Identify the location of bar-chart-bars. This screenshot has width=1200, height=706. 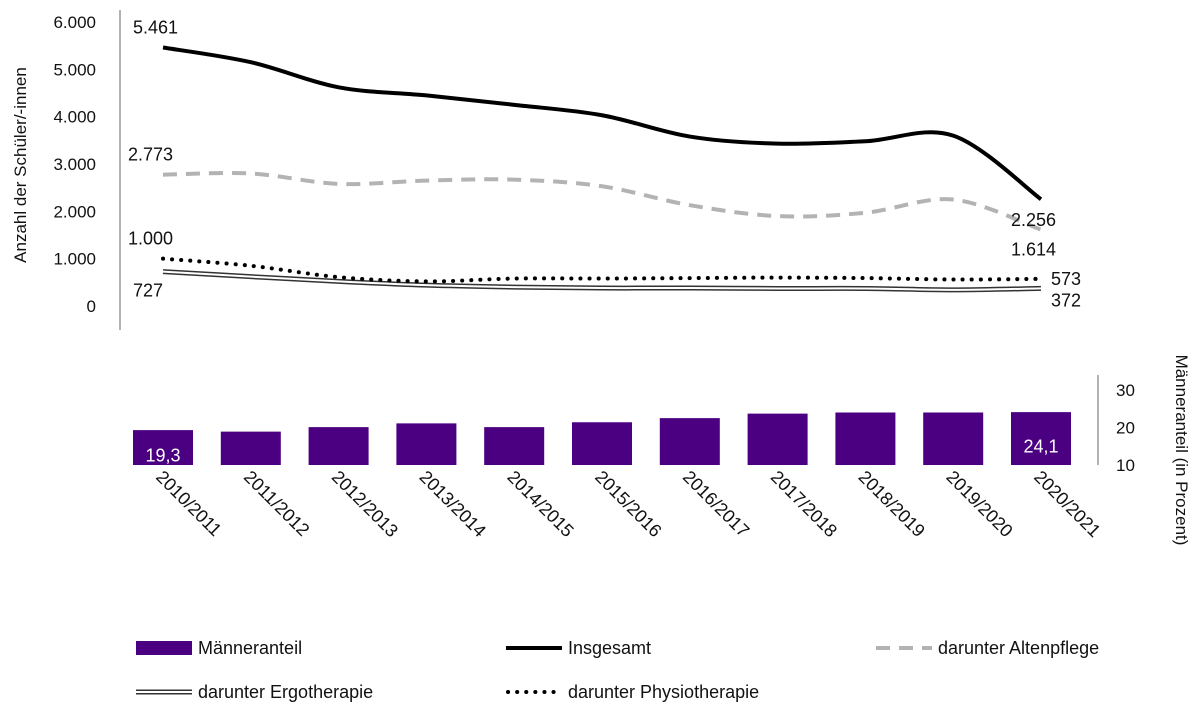
(602, 438).